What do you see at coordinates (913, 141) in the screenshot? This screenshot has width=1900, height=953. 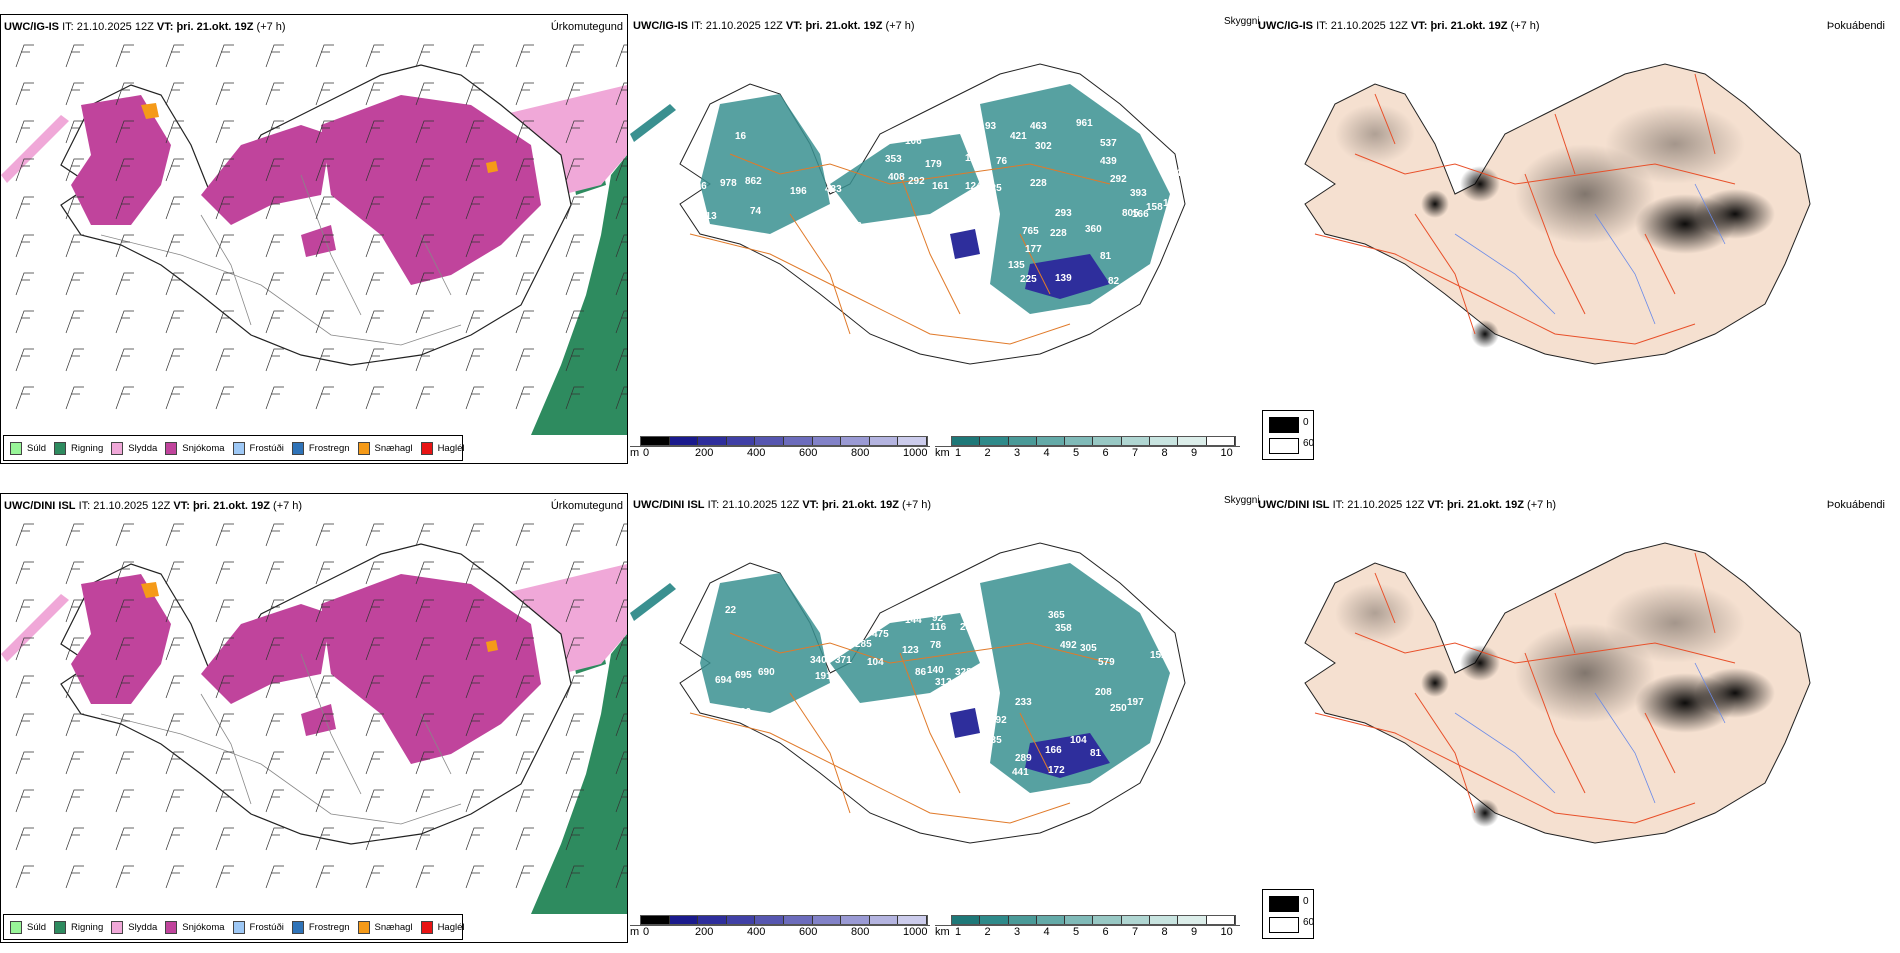 I see `ceiling-height-label: 106` at bounding box center [913, 141].